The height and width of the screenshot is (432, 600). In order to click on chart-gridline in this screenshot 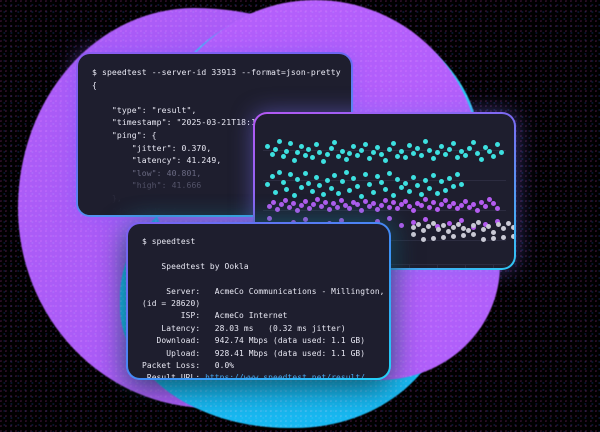, I will do `click(384, 180)`.